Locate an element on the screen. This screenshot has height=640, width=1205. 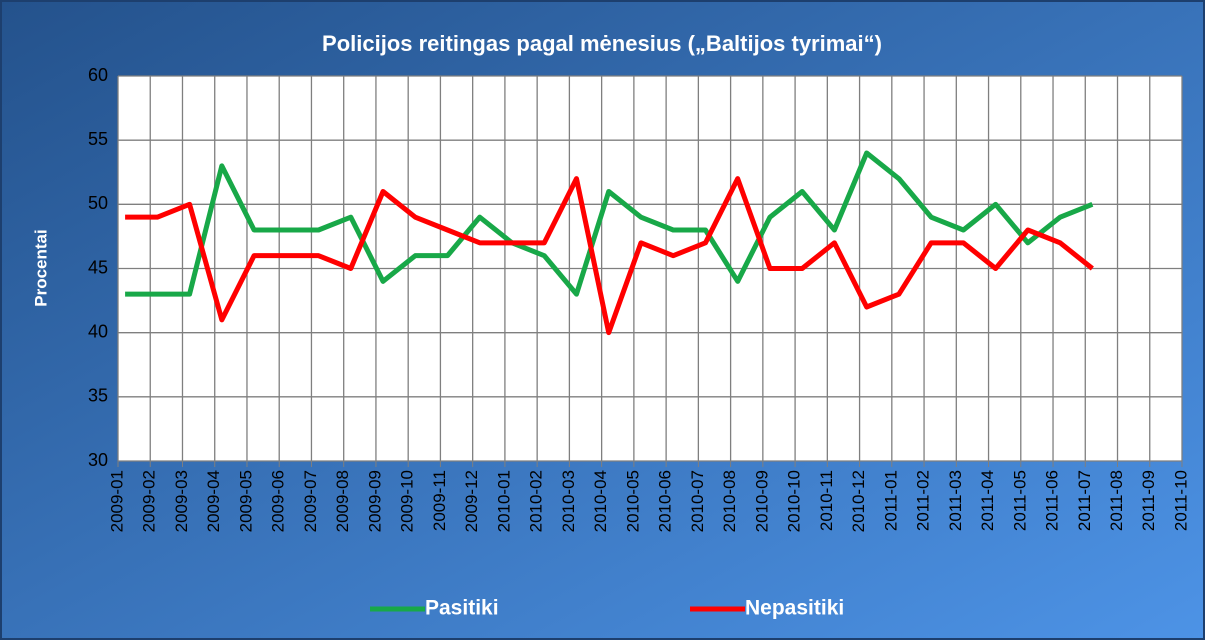
y-tick-label: 45 is located at coordinates (98, 267).